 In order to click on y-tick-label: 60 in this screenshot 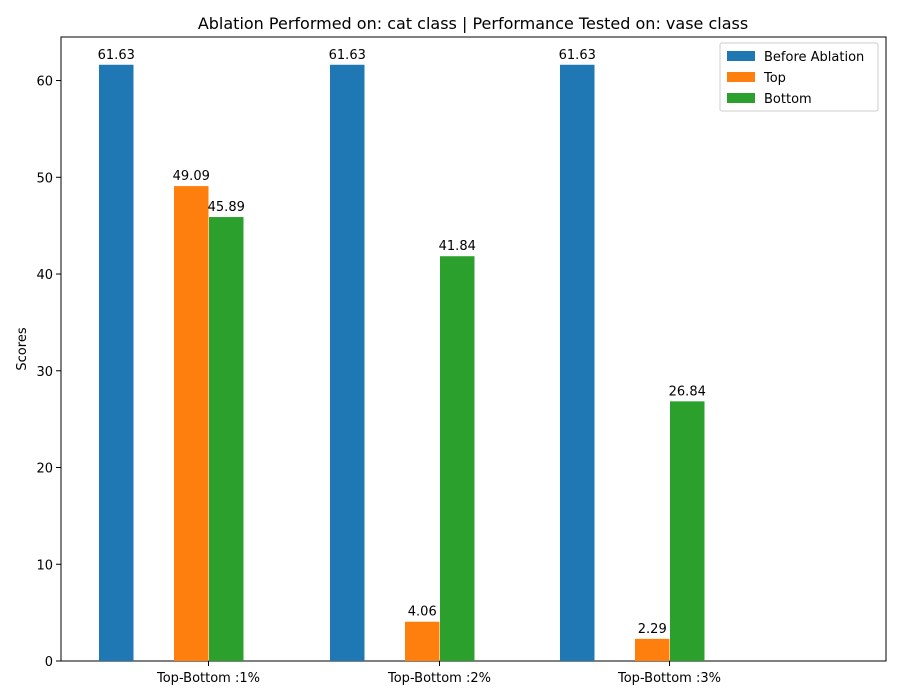, I will do `click(44, 82)`.